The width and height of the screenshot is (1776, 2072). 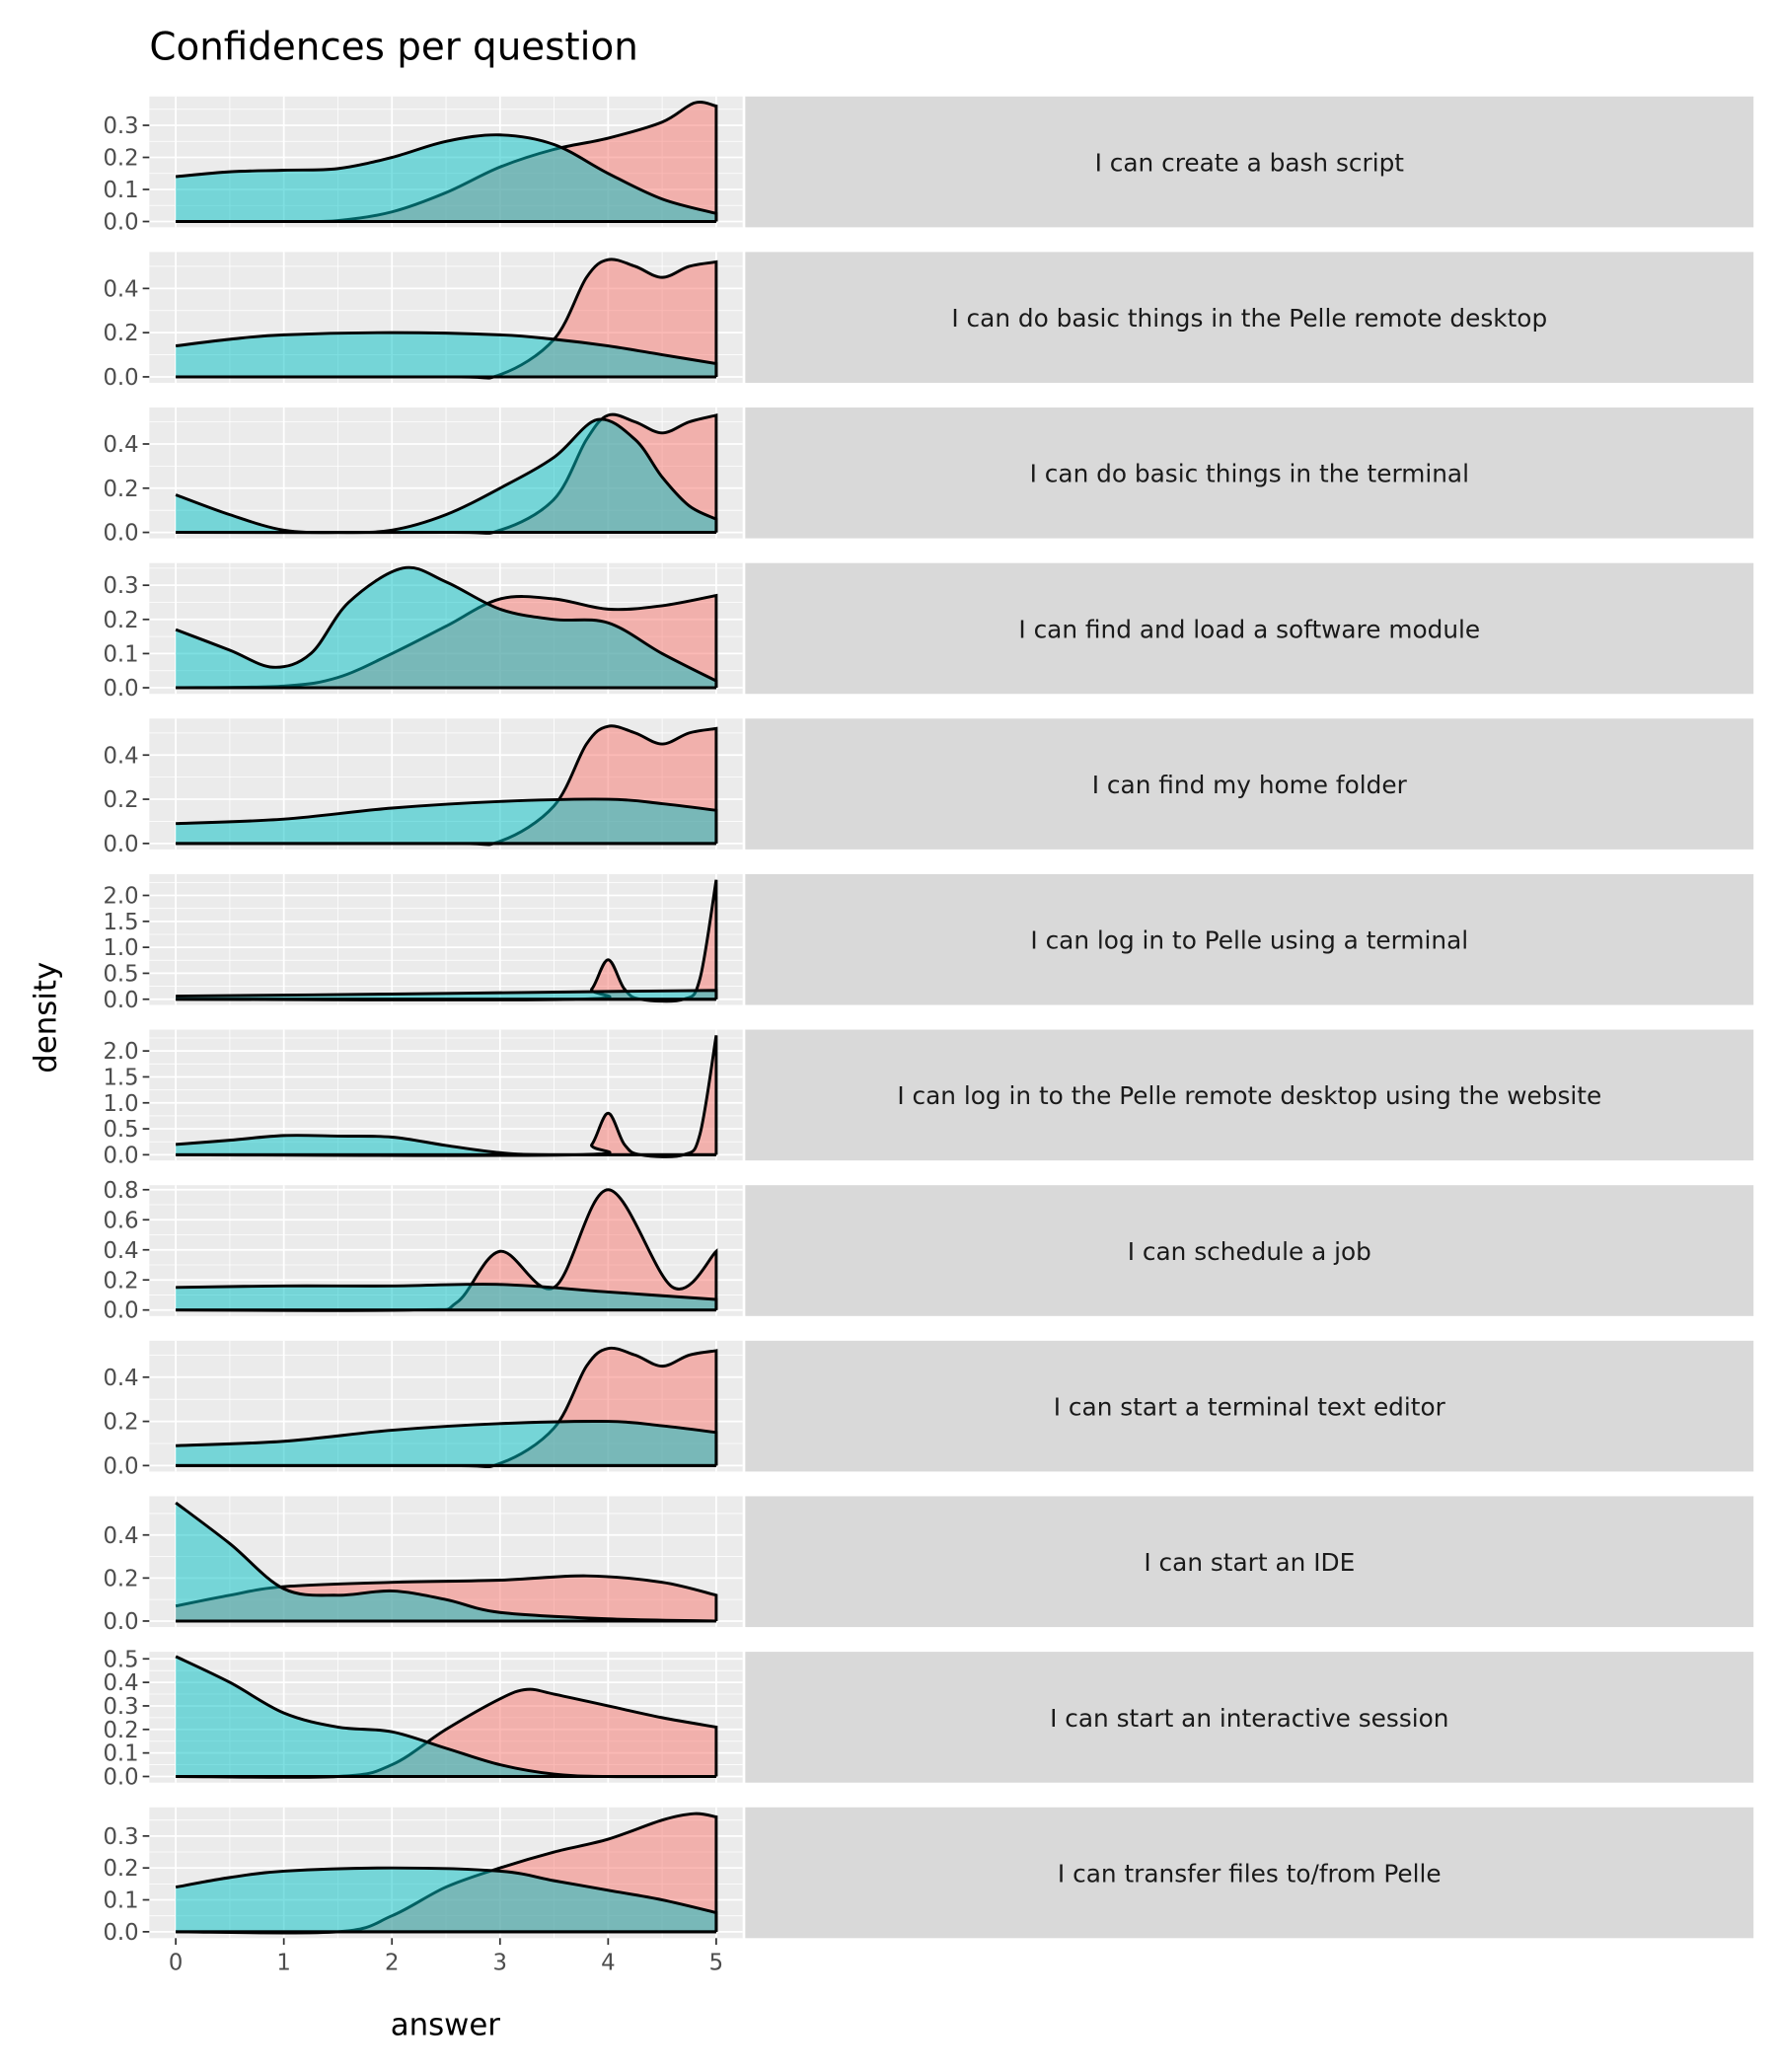 I want to click on facet-strip-label: I can create a bash script, so click(x=1250, y=163).